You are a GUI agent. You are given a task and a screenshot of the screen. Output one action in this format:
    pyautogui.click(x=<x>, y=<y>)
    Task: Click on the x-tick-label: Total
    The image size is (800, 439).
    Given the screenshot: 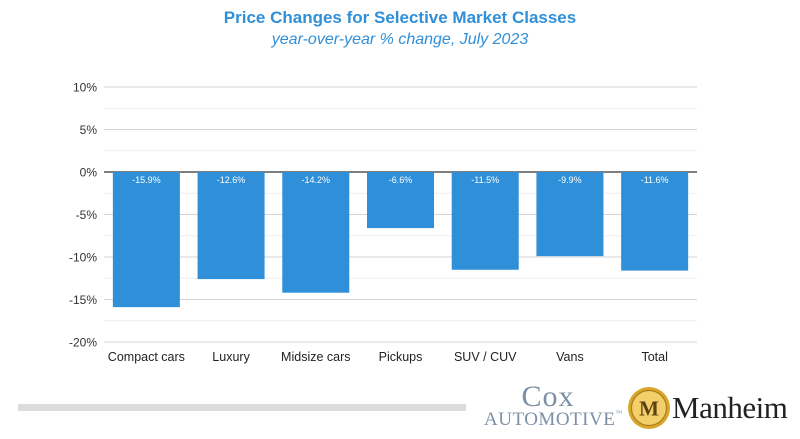 What is the action you would take?
    pyautogui.click(x=654, y=357)
    